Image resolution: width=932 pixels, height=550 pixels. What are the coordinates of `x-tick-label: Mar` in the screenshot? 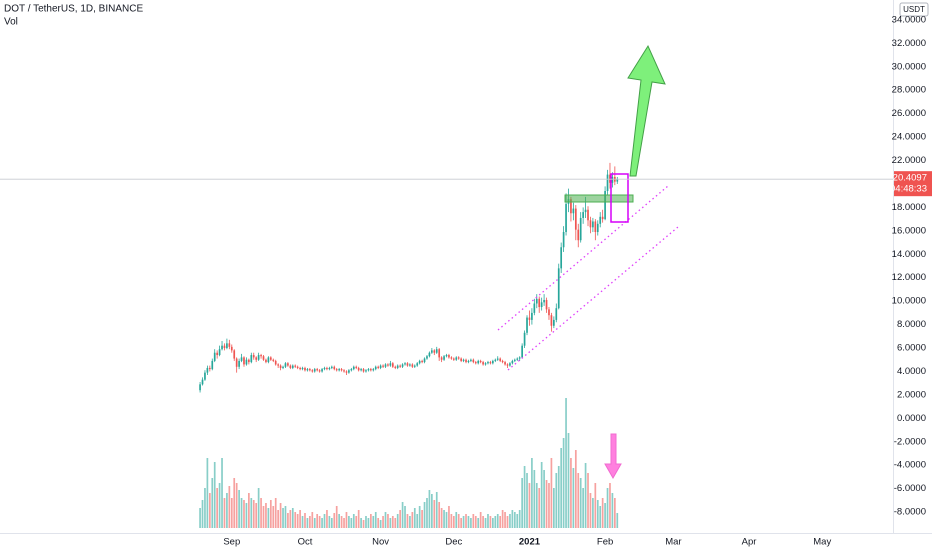 It's located at (673, 542).